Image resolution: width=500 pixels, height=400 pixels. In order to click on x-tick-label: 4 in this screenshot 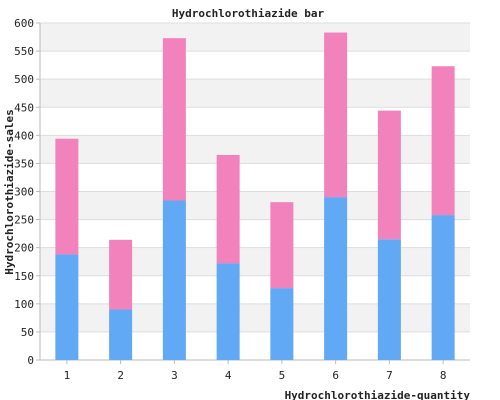, I will do `click(228, 375)`.